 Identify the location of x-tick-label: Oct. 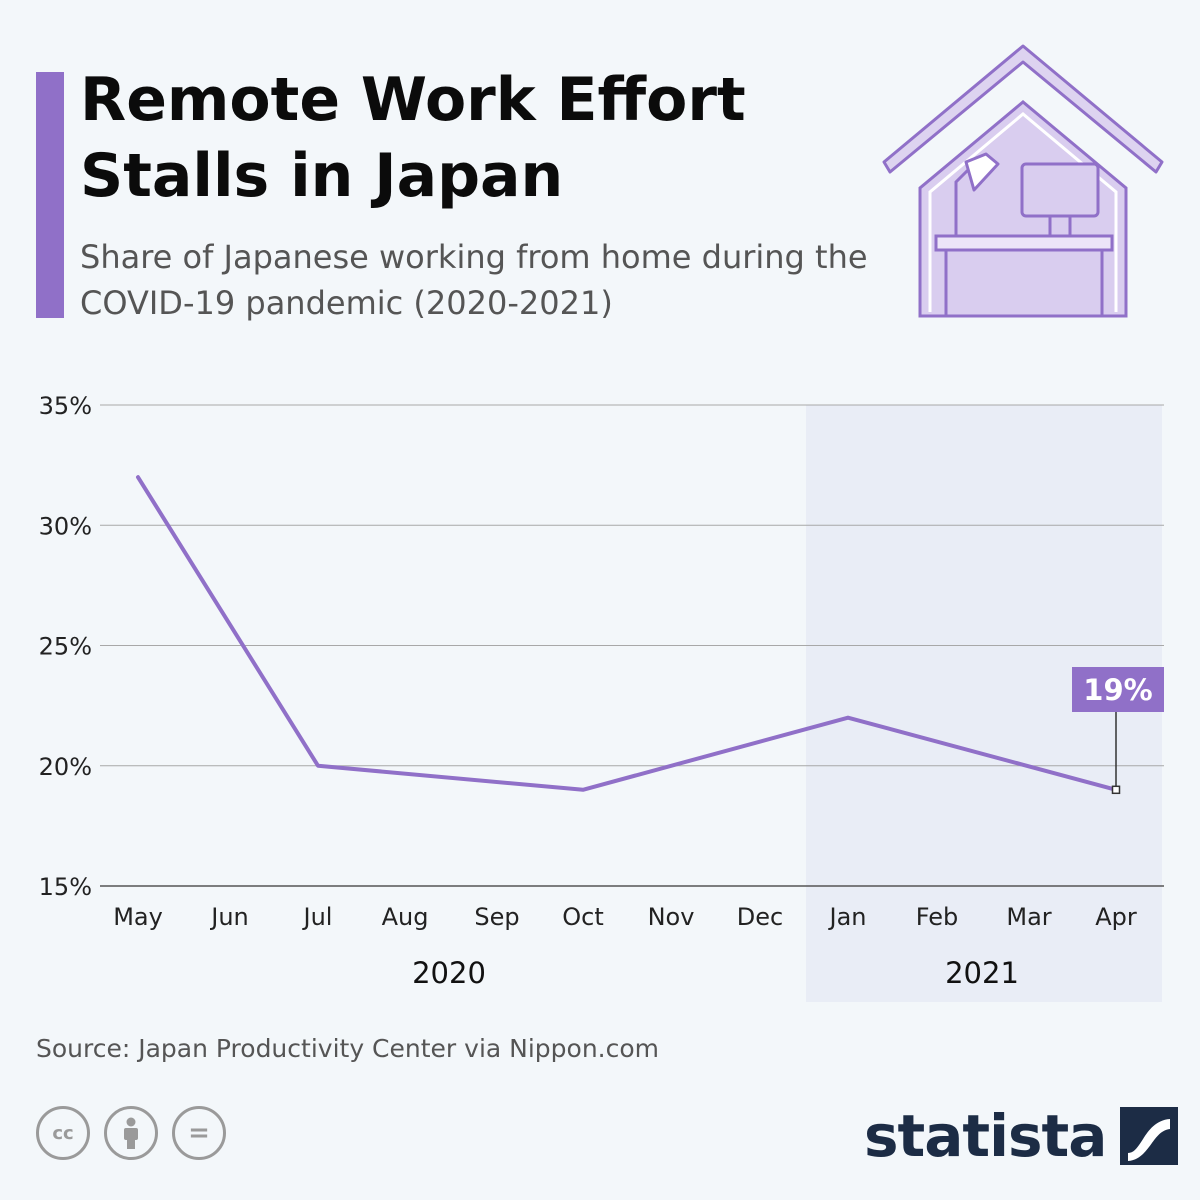
(583, 917).